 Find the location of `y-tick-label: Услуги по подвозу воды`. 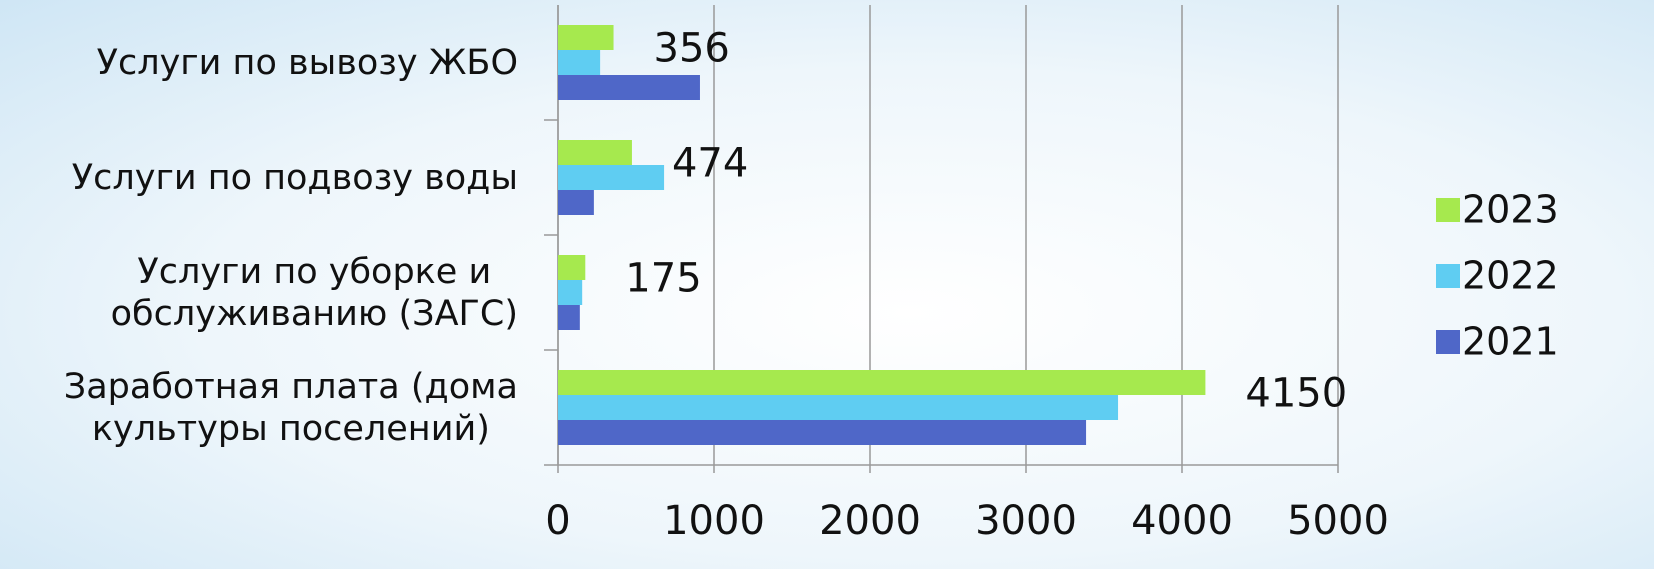

y-tick-label: Услуги по подвозу воды is located at coordinates (294, 177).